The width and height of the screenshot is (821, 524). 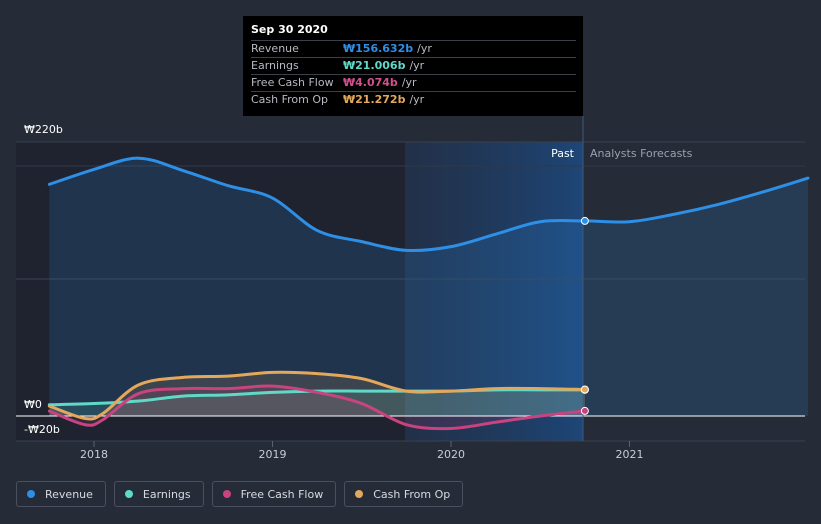 I want to click on y-label-zero: ₩0, so click(x=33, y=404).